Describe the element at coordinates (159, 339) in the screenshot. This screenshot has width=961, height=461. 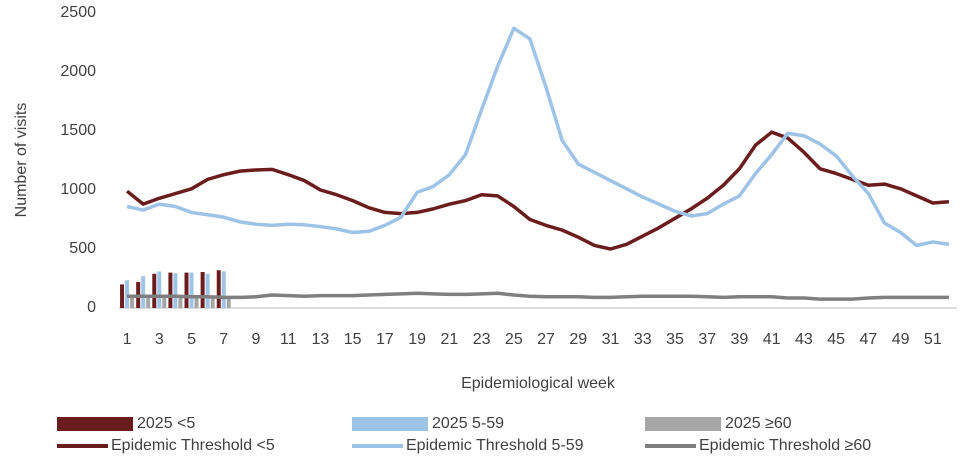
I see `x-tick-label: 3` at that location.